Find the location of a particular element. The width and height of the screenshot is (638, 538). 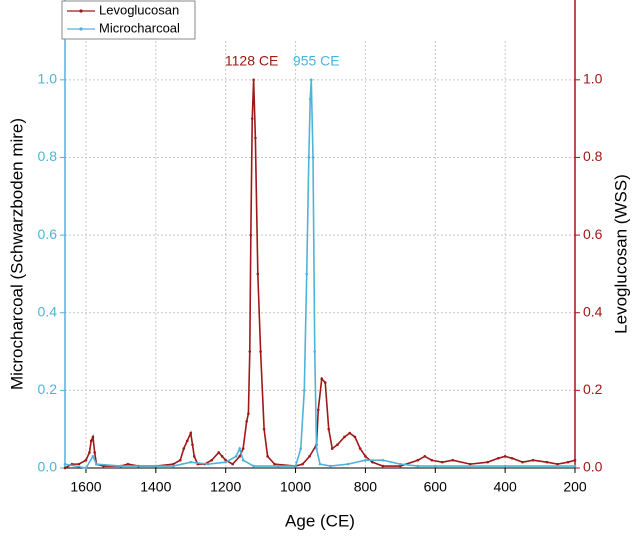

y2-tick-label: 0.2 is located at coordinates (593, 389).